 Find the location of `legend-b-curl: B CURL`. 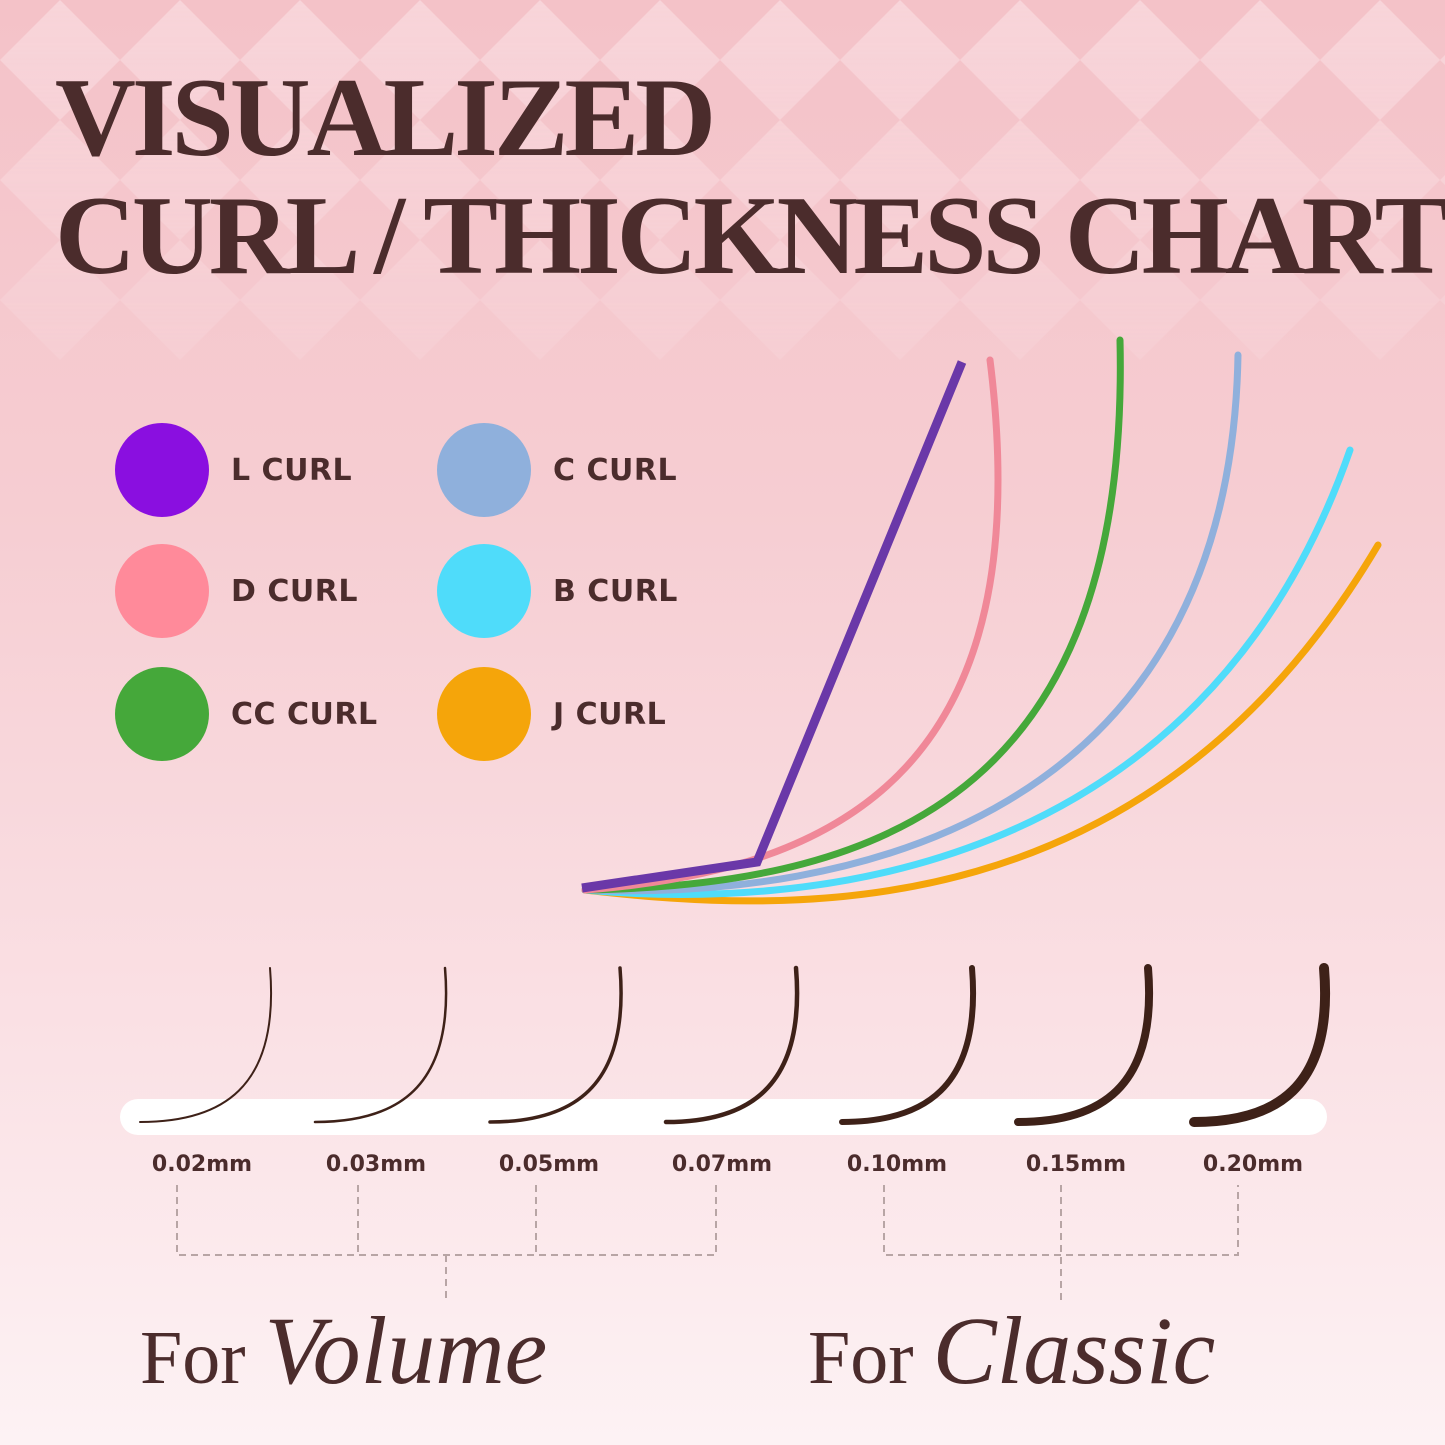

legend-b-curl: B CURL is located at coordinates (557, 591).